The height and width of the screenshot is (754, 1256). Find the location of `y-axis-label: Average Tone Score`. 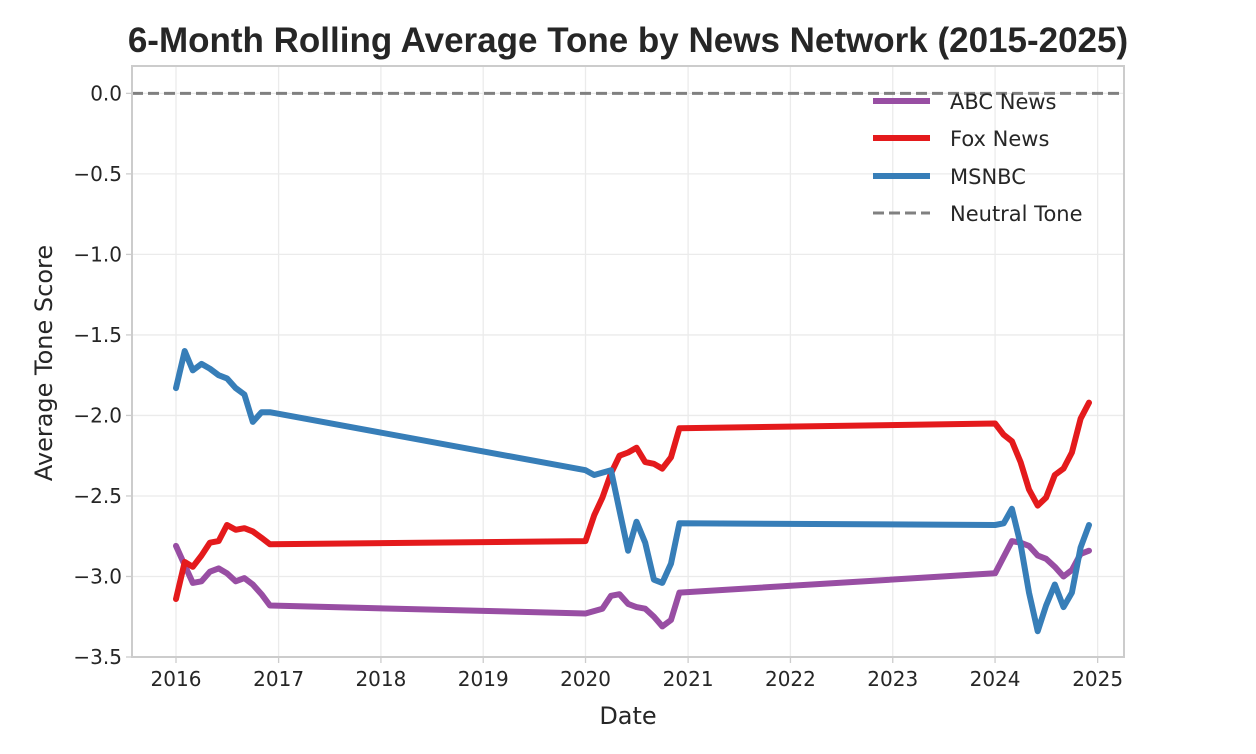

y-axis-label: Average Tone Score is located at coordinates (44, 363).